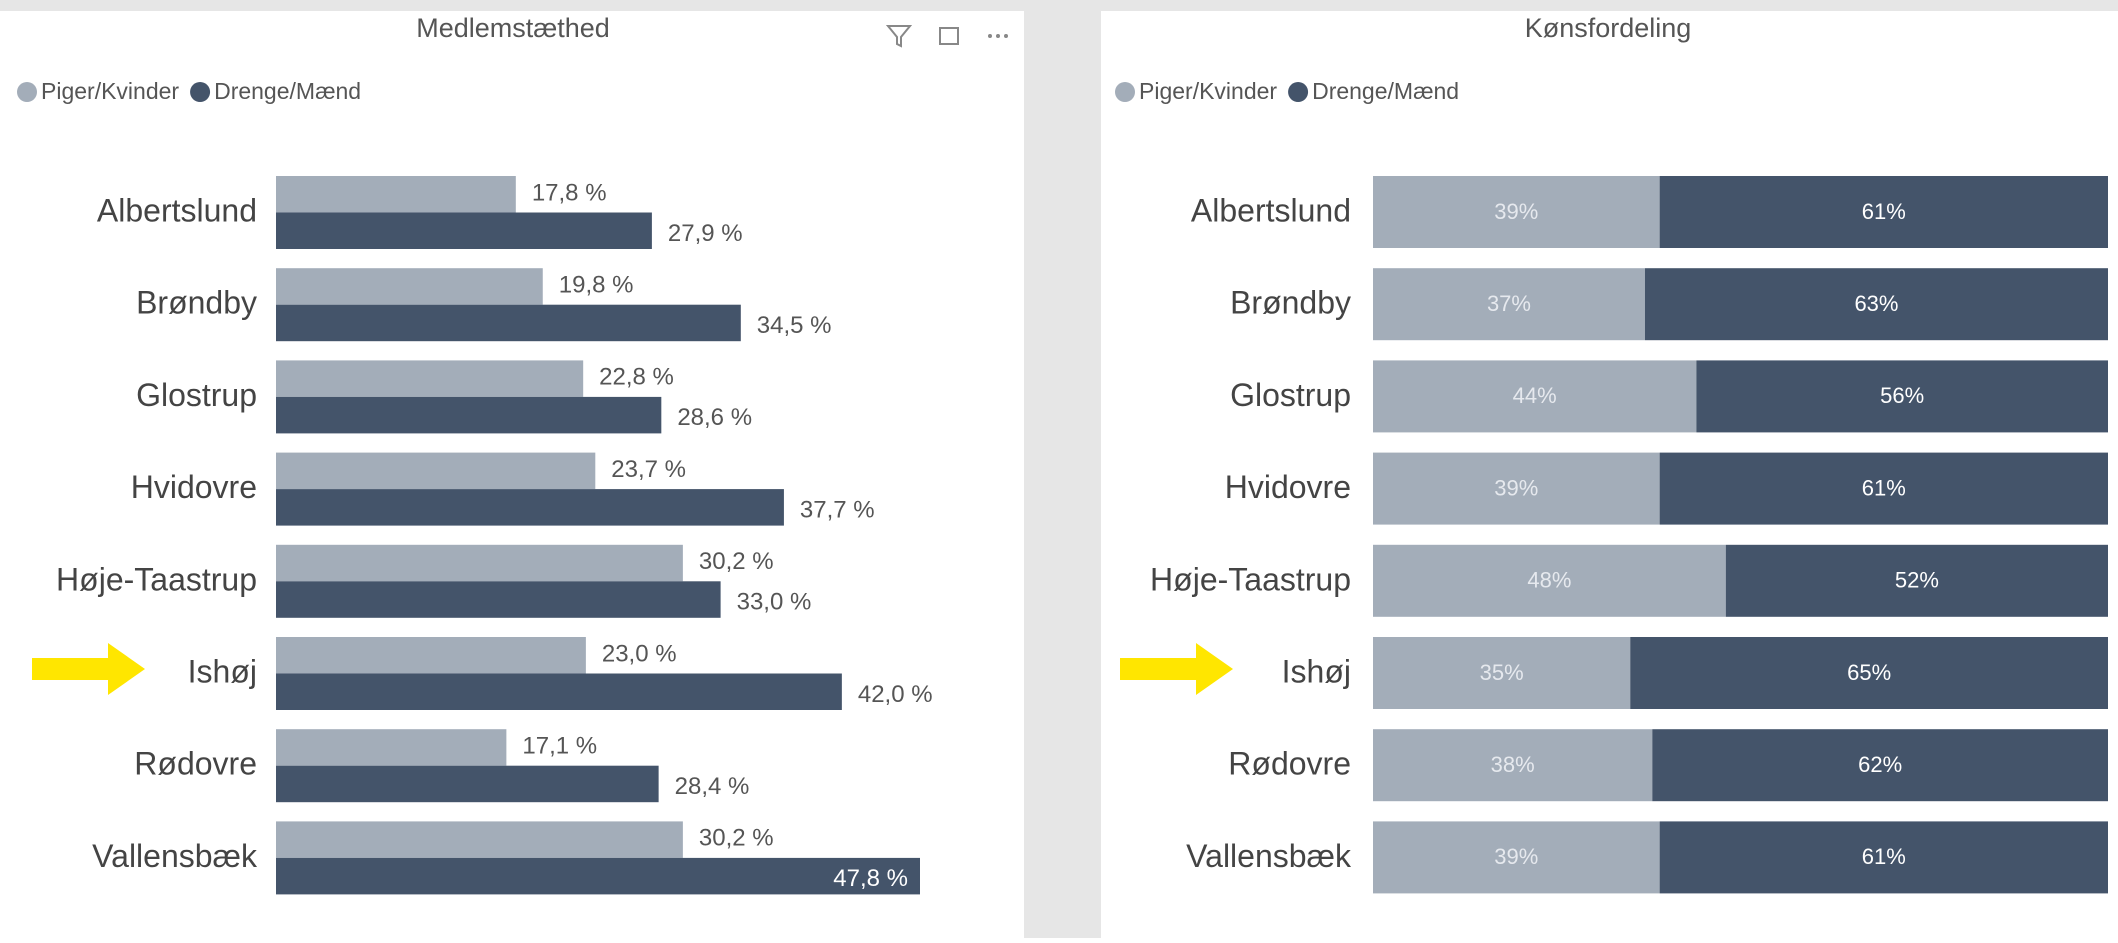 The height and width of the screenshot is (943, 2118). I want to click on data-label: 37%, so click(1509, 303).